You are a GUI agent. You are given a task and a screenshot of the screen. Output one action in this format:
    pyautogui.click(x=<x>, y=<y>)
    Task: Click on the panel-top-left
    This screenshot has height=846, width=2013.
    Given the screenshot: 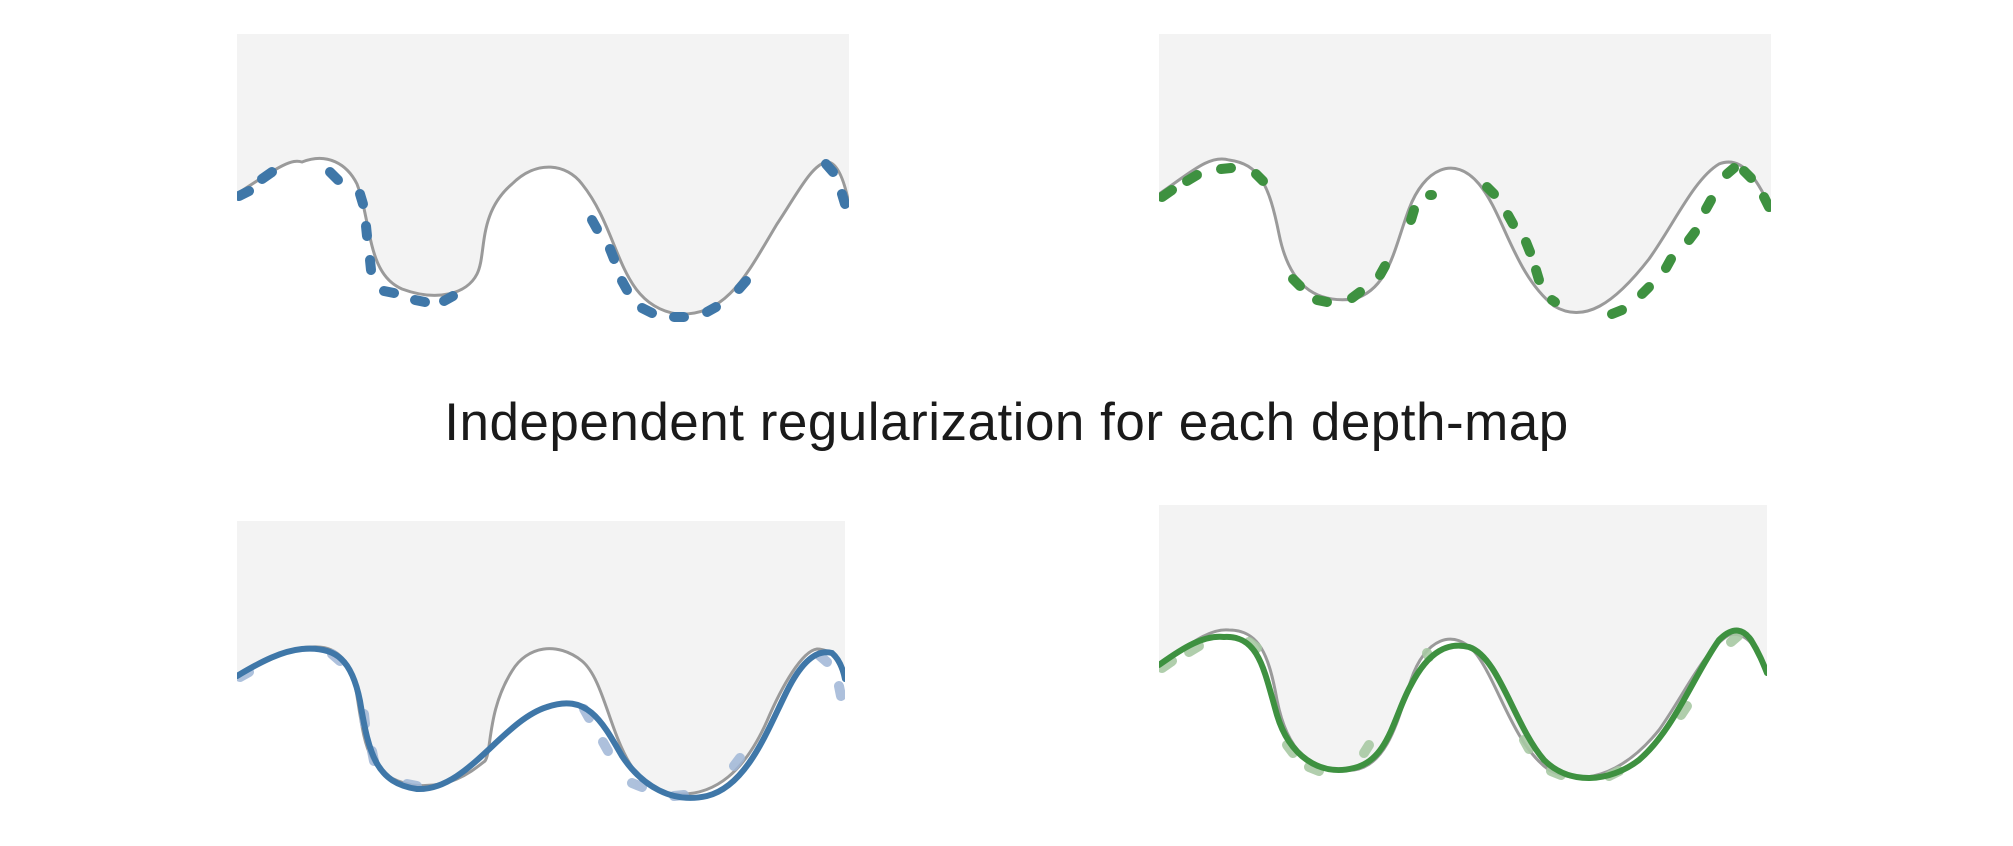 What is the action you would take?
    pyautogui.click(x=543, y=179)
    